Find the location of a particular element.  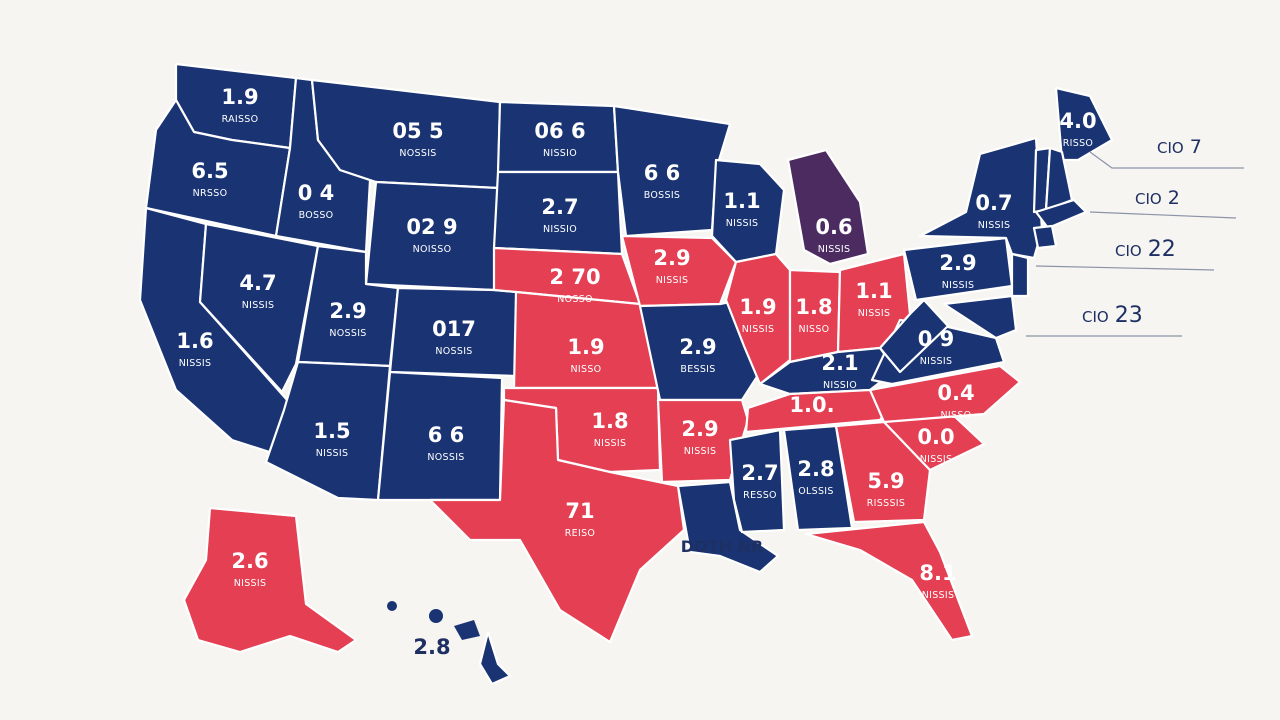

state-caption-sc: NISSIS is located at coordinates (936, 459).